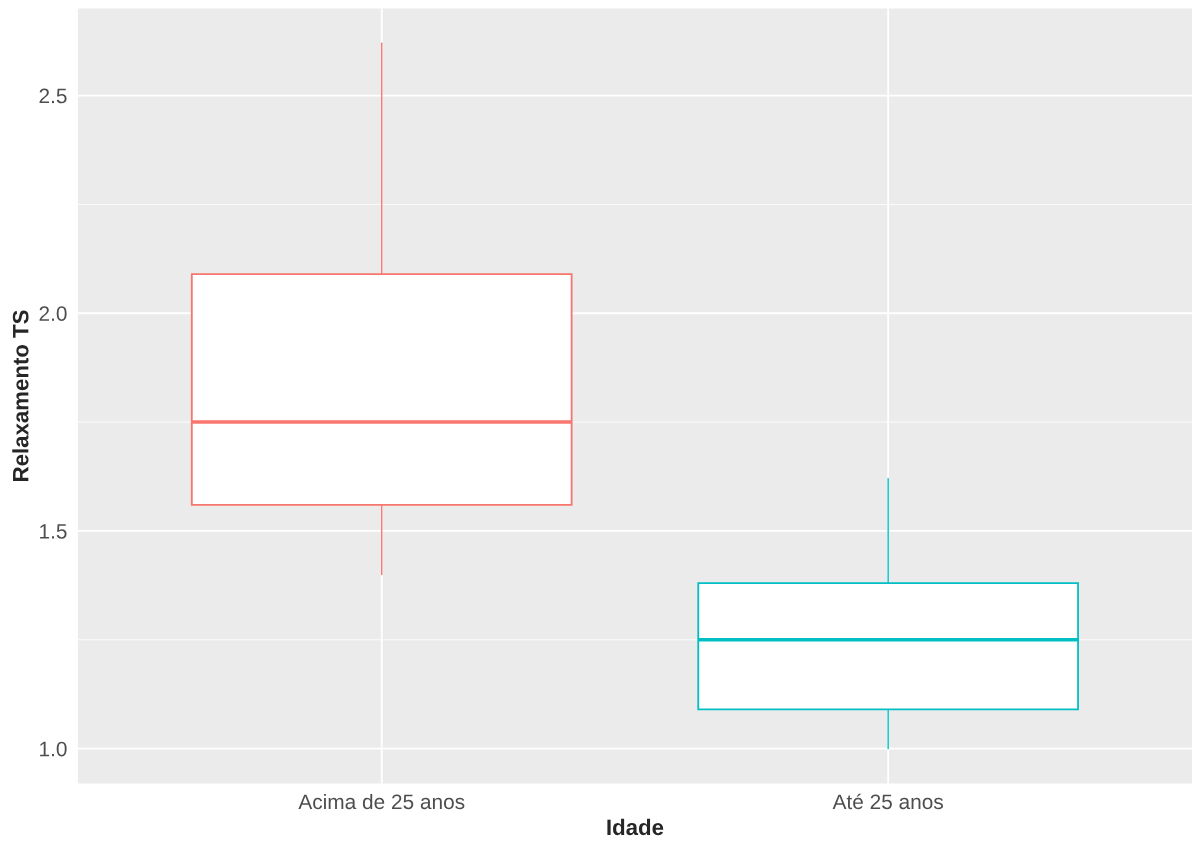 The height and width of the screenshot is (847, 1198). Describe the element at coordinates (887, 801) in the screenshot. I see `x-tick-label: Até 25 anos` at that location.